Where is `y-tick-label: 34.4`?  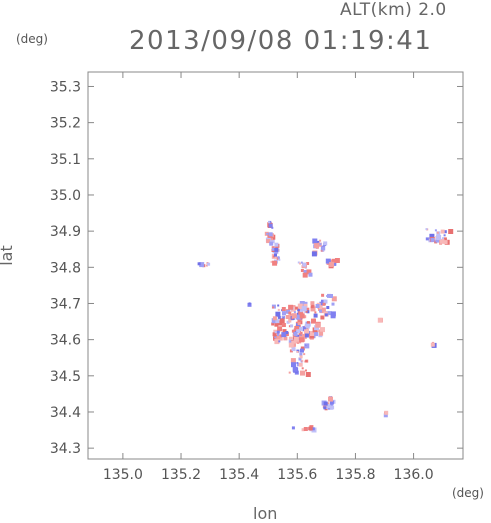 y-tick-label: 34.4 is located at coordinates (65, 413).